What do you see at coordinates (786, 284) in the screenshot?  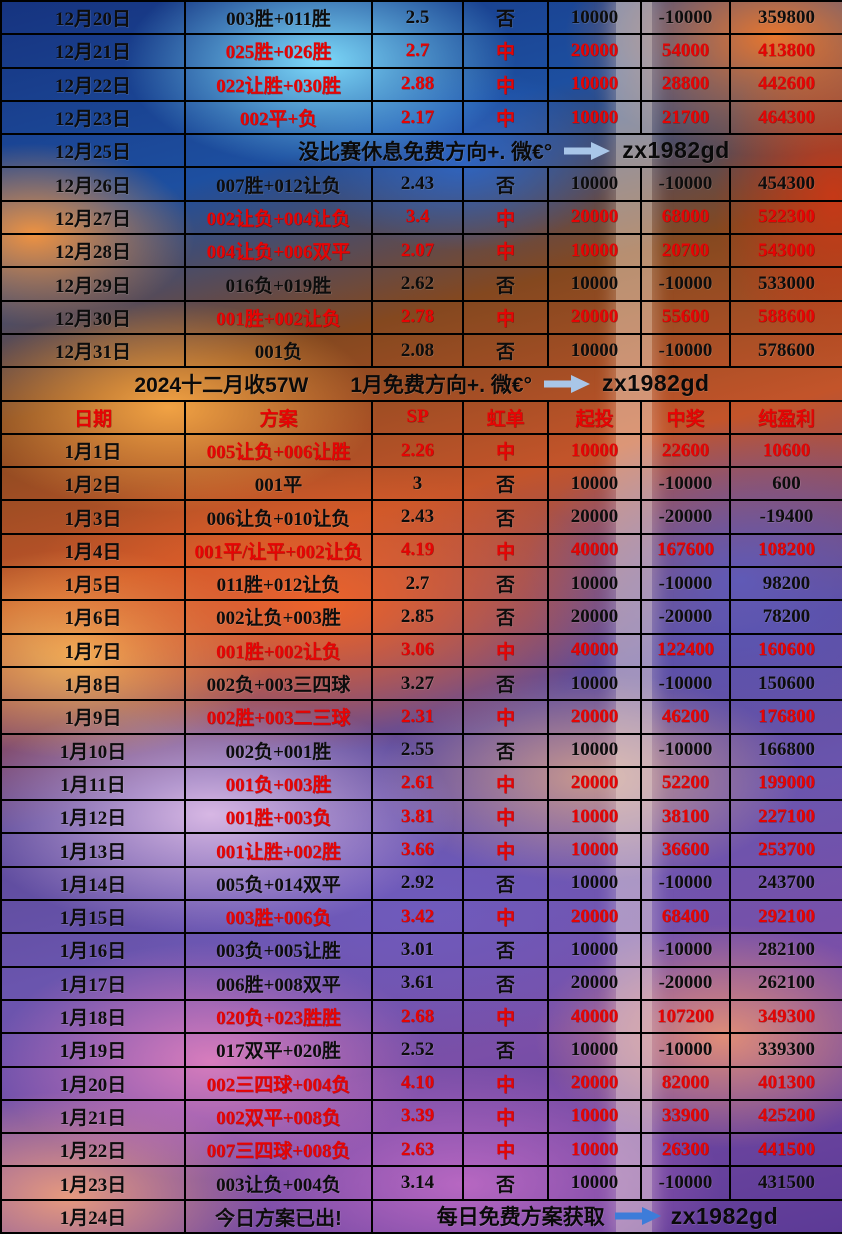 I see `profit-cell: 533000` at bounding box center [786, 284].